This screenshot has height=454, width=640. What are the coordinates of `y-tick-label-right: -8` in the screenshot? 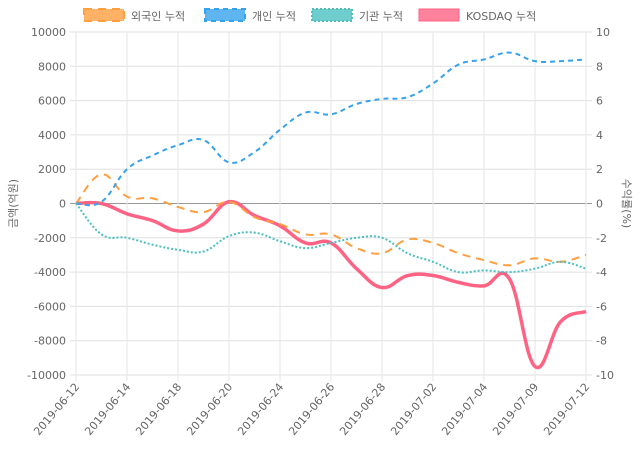 It's located at (601, 341).